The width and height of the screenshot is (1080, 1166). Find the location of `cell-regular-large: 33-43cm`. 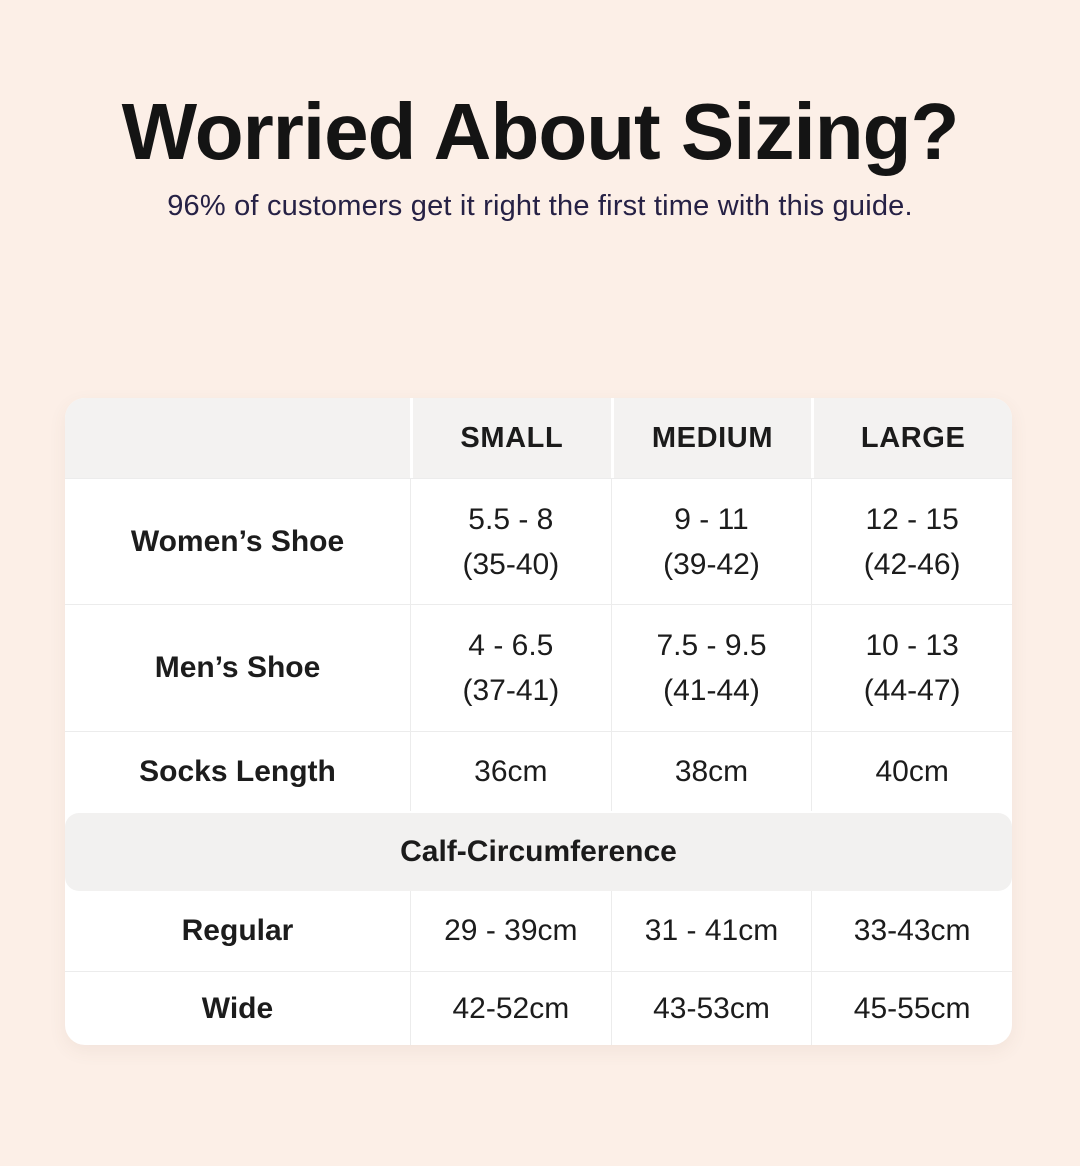

cell-regular-large: 33-43cm is located at coordinates (911, 931).